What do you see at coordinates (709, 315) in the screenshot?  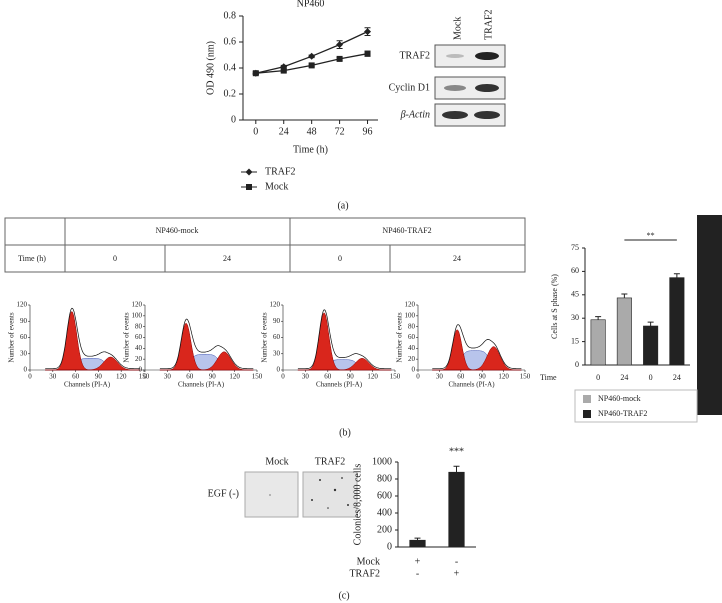 I see `side-bar` at bounding box center [709, 315].